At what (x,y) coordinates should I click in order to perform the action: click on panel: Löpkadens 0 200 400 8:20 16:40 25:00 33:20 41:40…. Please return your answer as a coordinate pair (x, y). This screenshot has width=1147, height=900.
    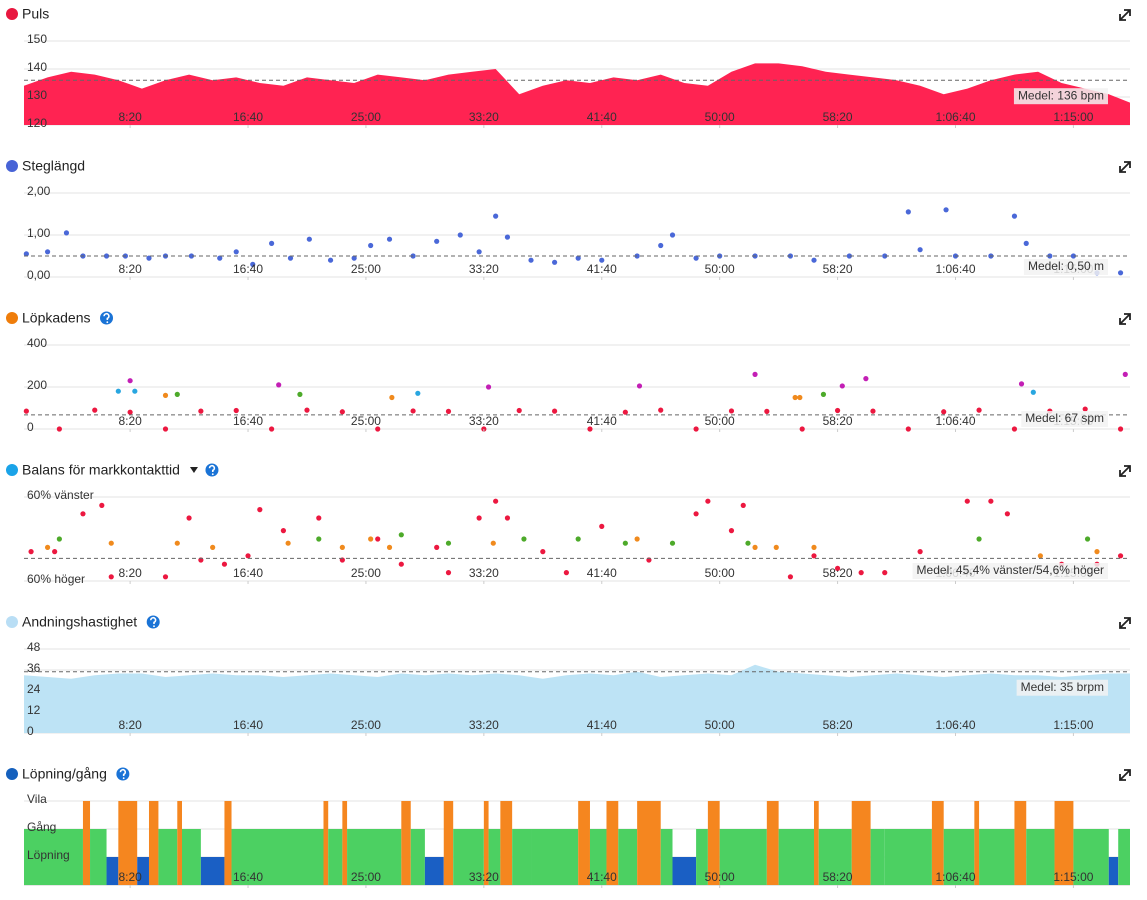
    Looking at the image, I should click on (568, 372).